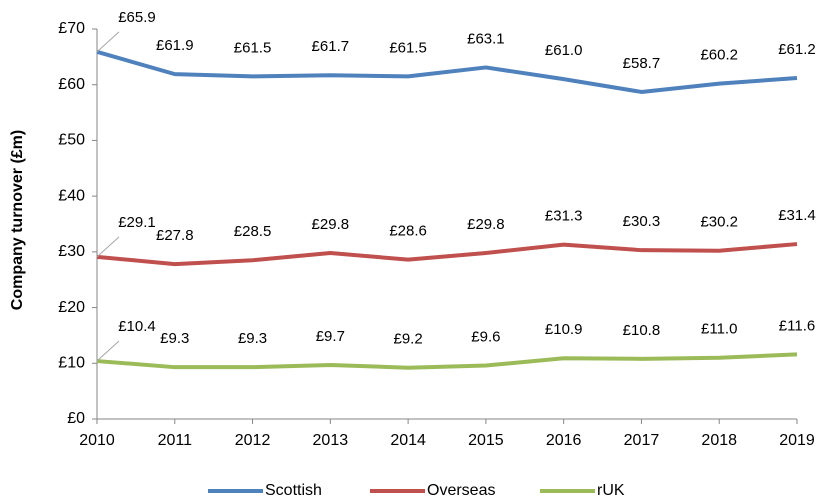 The height and width of the screenshot is (501, 827). What do you see at coordinates (719, 440) in the screenshot?
I see `x-tick-label: 2018` at bounding box center [719, 440].